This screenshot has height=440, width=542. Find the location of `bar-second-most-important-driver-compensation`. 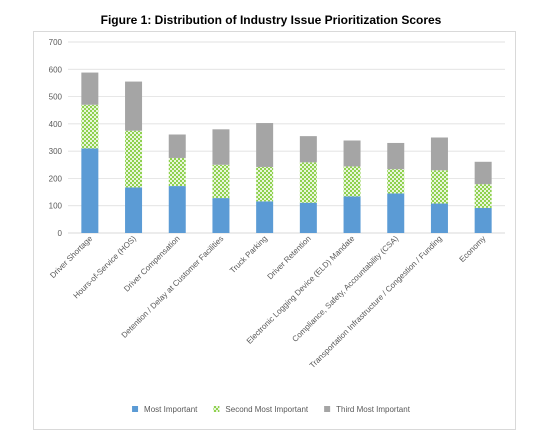

bar-second-most-important-driver-compensation is located at coordinates (177, 172).